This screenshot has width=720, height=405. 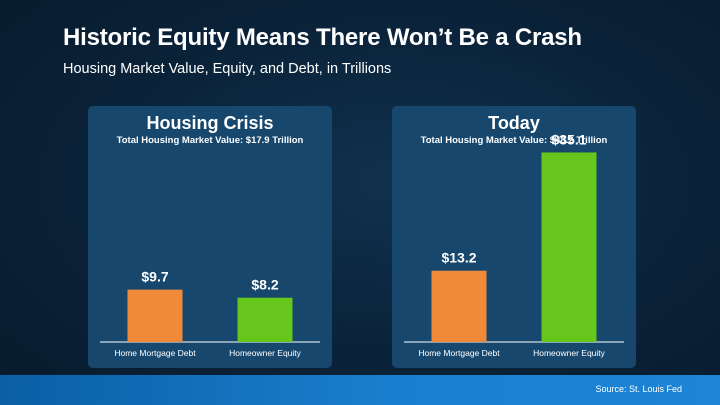 What do you see at coordinates (360, 390) in the screenshot?
I see `footer-bar: Source: St. Louis Fed` at bounding box center [360, 390].